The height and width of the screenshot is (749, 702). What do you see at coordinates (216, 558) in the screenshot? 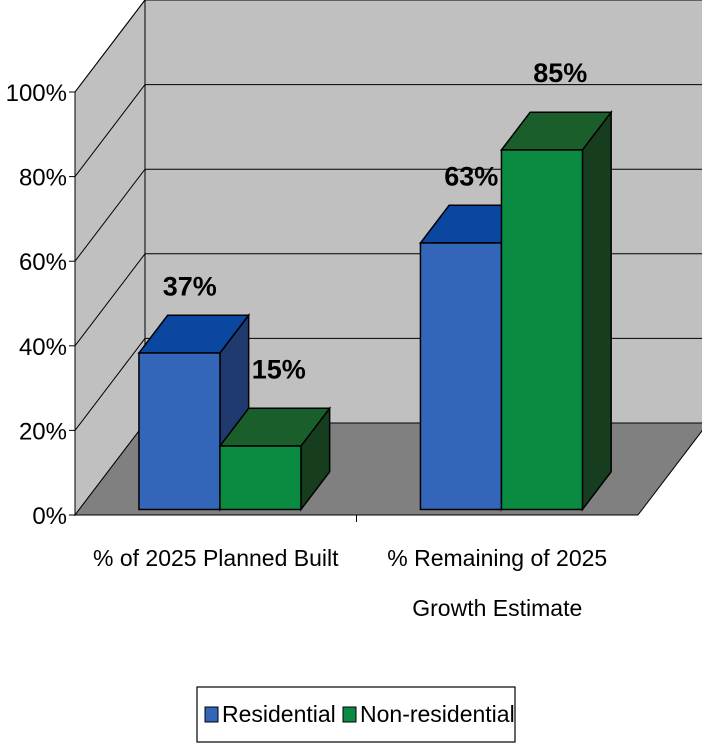
I see `category-label: % of 2025 Planned Built` at bounding box center [216, 558].